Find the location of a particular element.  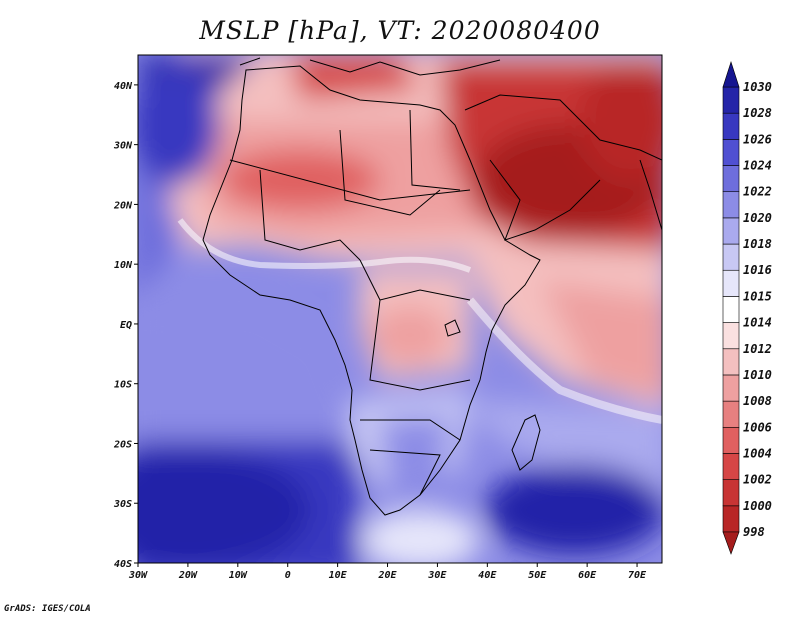

lon-tick-label: 20E is located at coordinates (387, 575).